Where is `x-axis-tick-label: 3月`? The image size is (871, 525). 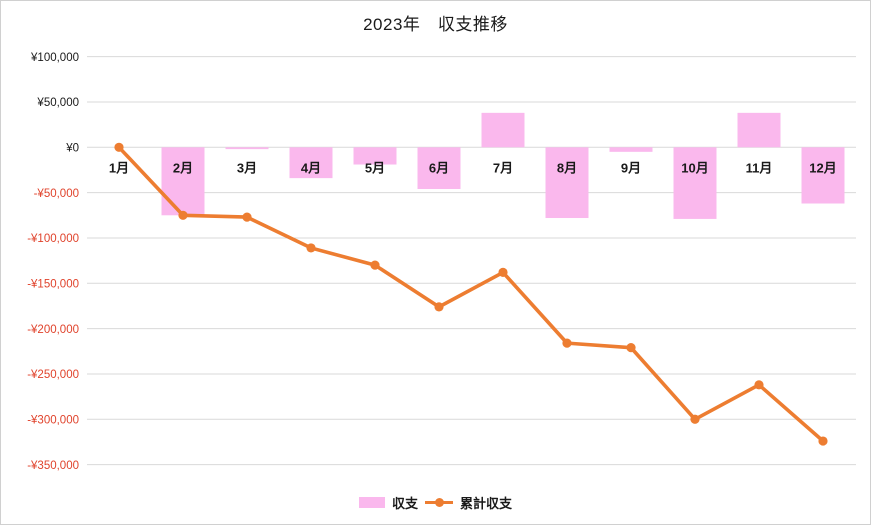
x-axis-tick-label: 3月 is located at coordinates (247, 168).